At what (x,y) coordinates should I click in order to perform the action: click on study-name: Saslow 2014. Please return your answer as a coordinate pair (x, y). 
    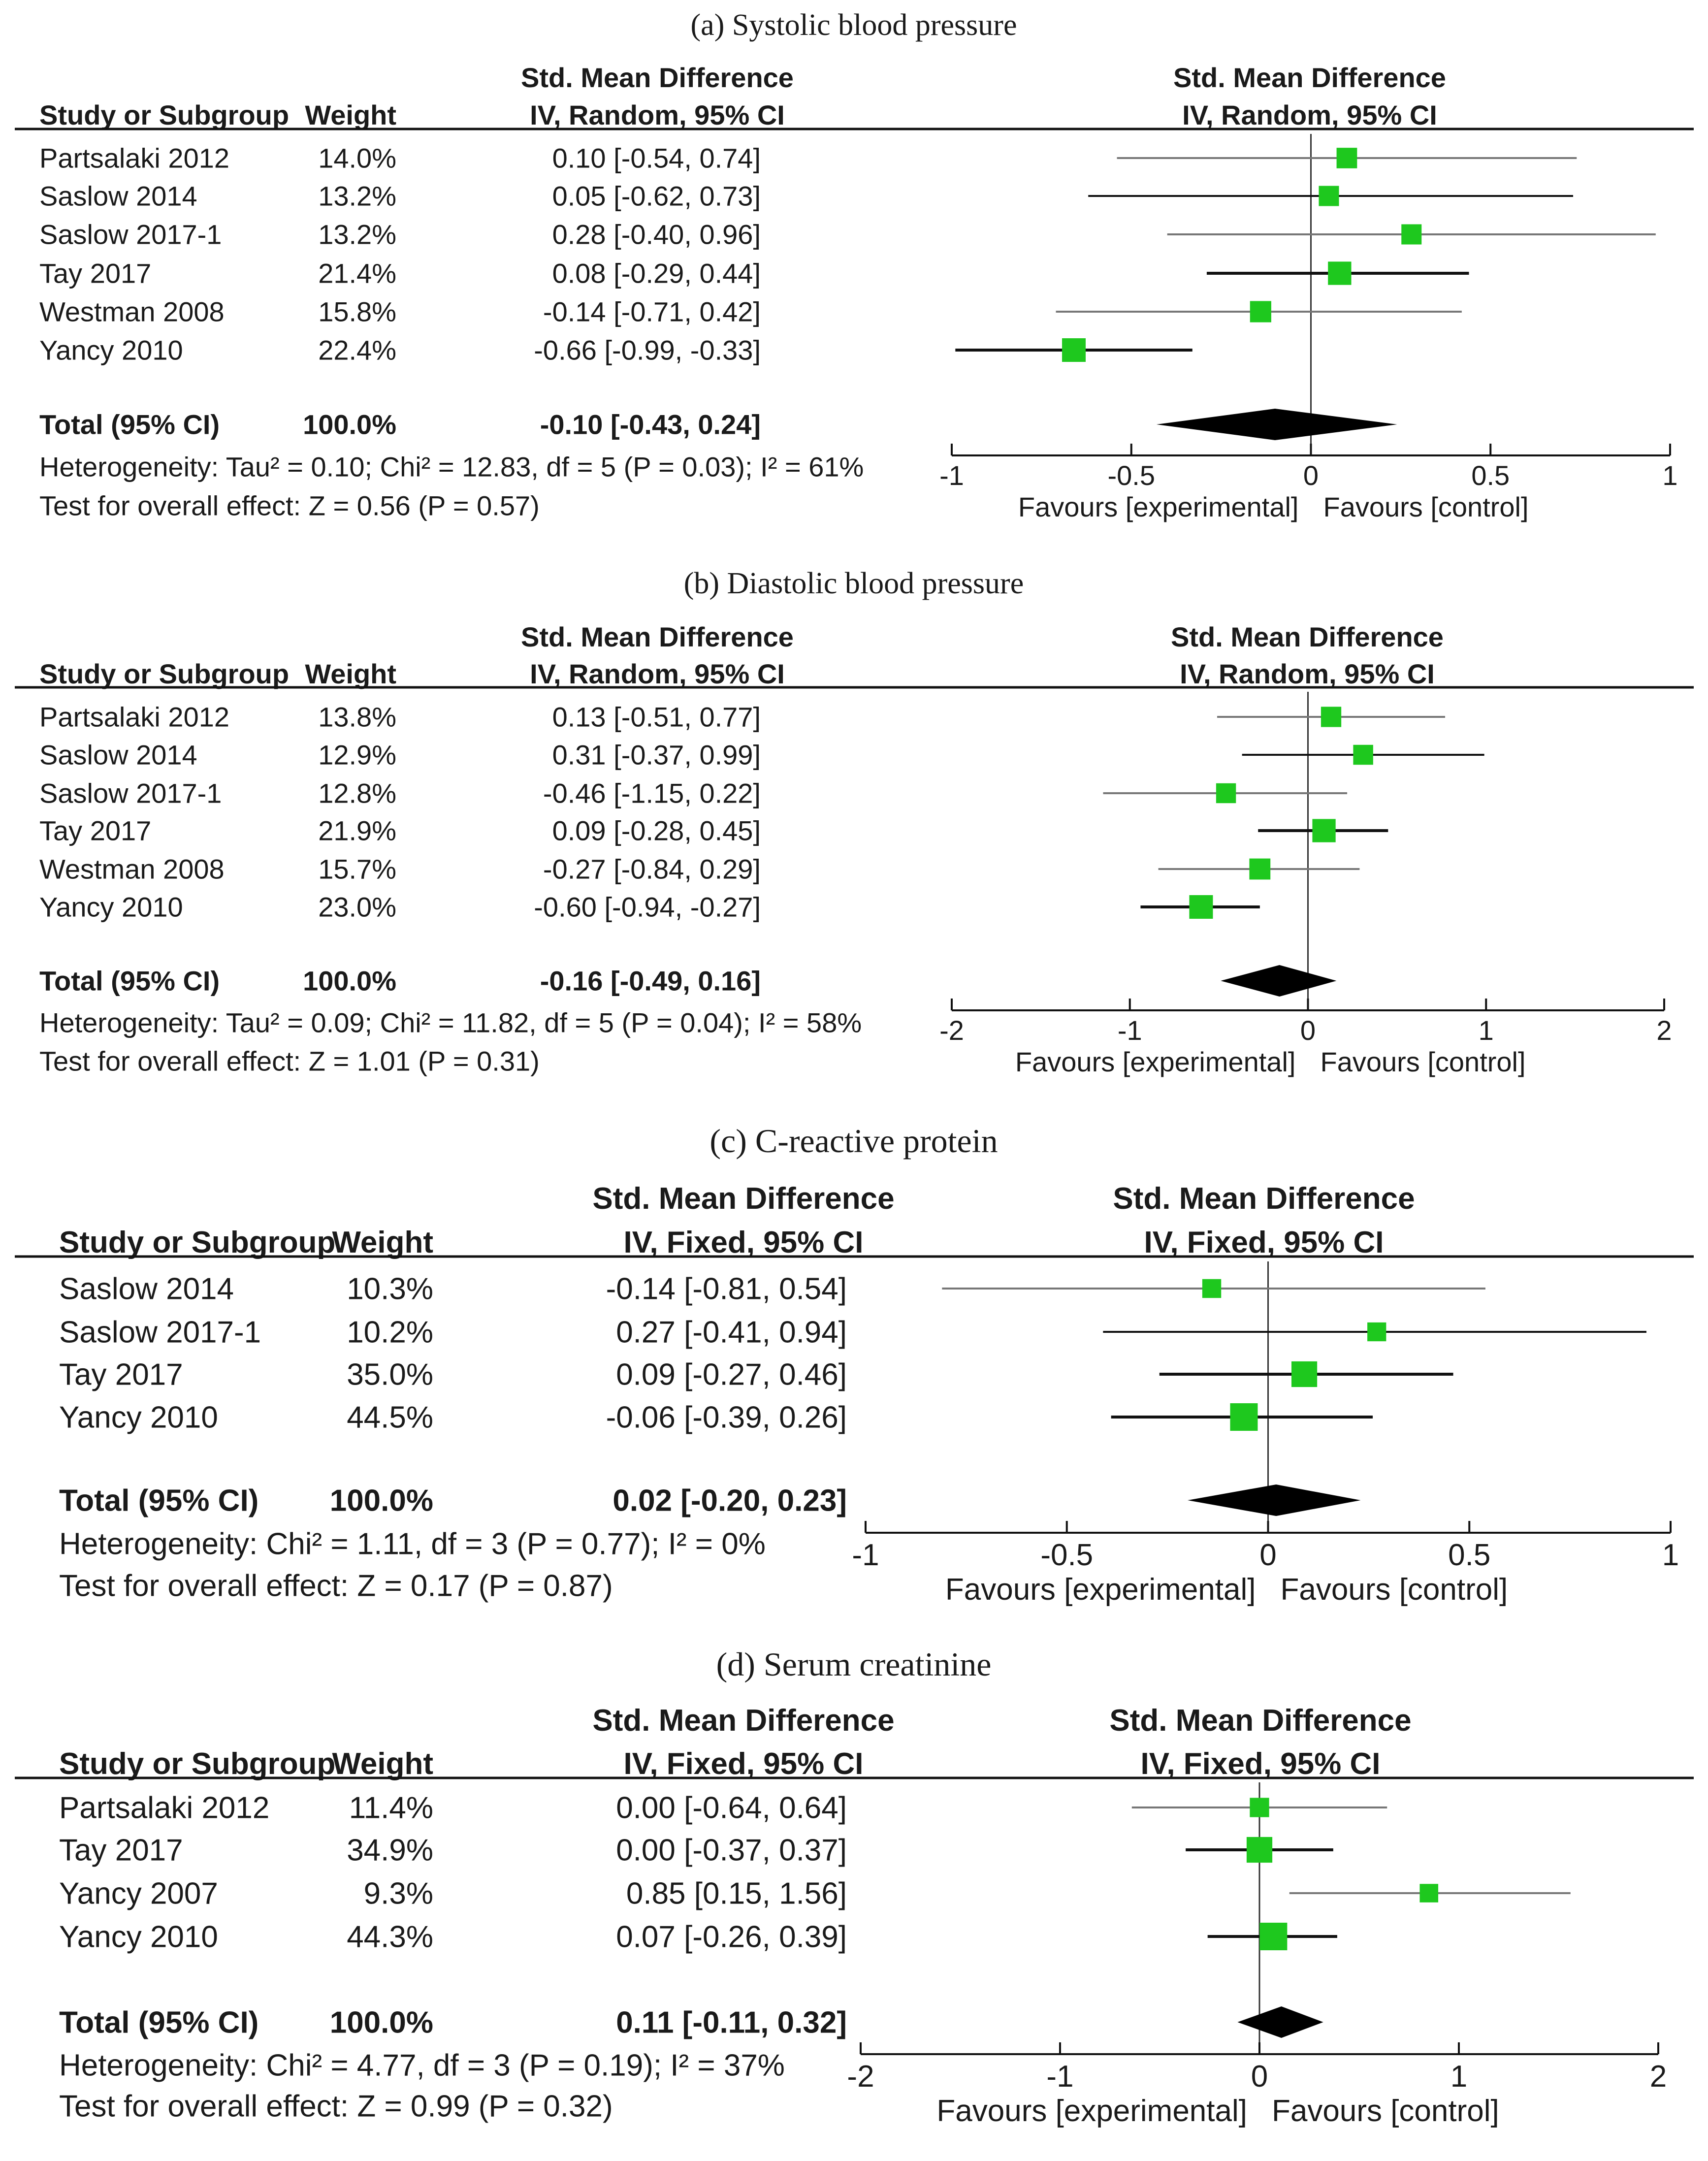
    Looking at the image, I should click on (118, 756).